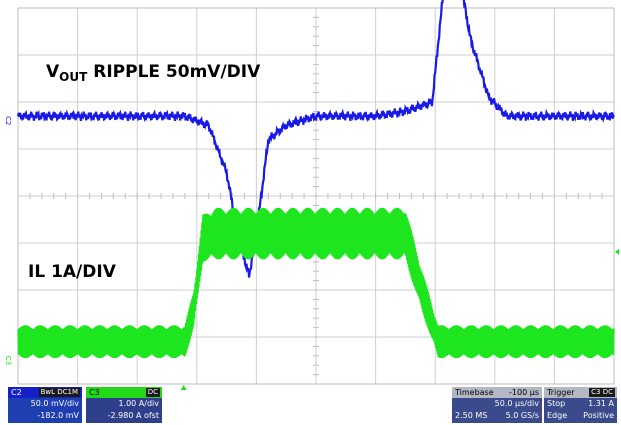  What do you see at coordinates (598, 415) in the screenshot?
I see `trigger-slope: Positive` at bounding box center [598, 415].